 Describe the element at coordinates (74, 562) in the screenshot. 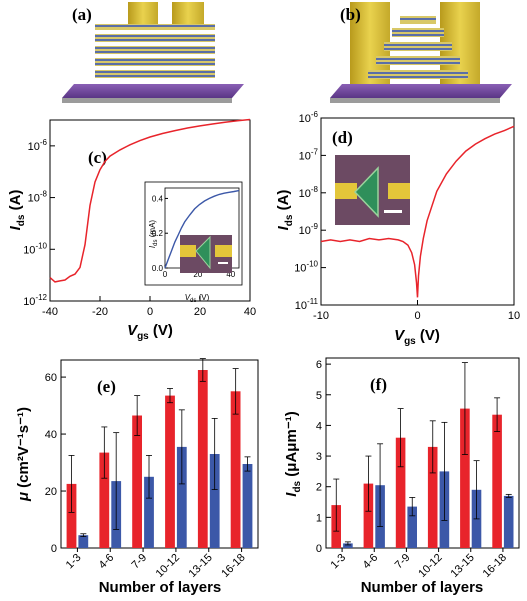

I see `x-tick-label-e: 1-3` at that location.